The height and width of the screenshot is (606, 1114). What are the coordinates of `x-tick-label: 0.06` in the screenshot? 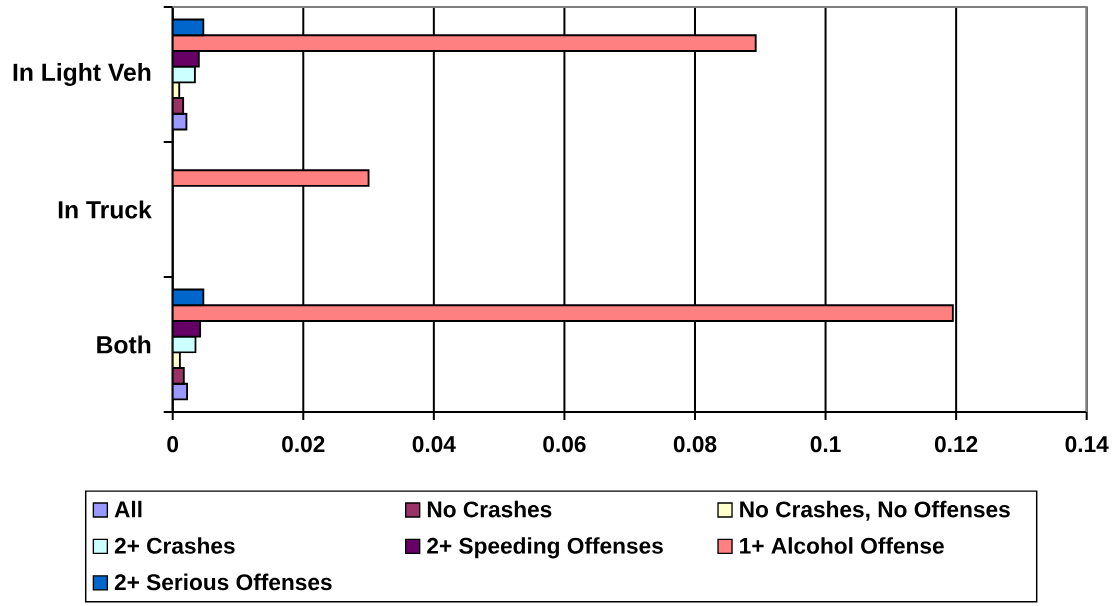 It's located at (564, 444).